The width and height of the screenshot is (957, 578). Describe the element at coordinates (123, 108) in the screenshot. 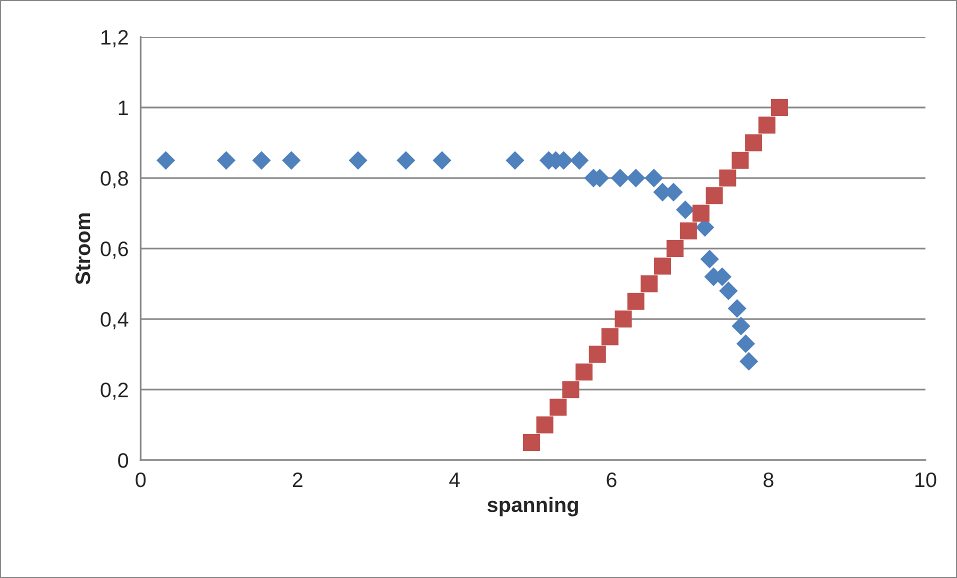

I see `y-tick-label: 1` at that location.